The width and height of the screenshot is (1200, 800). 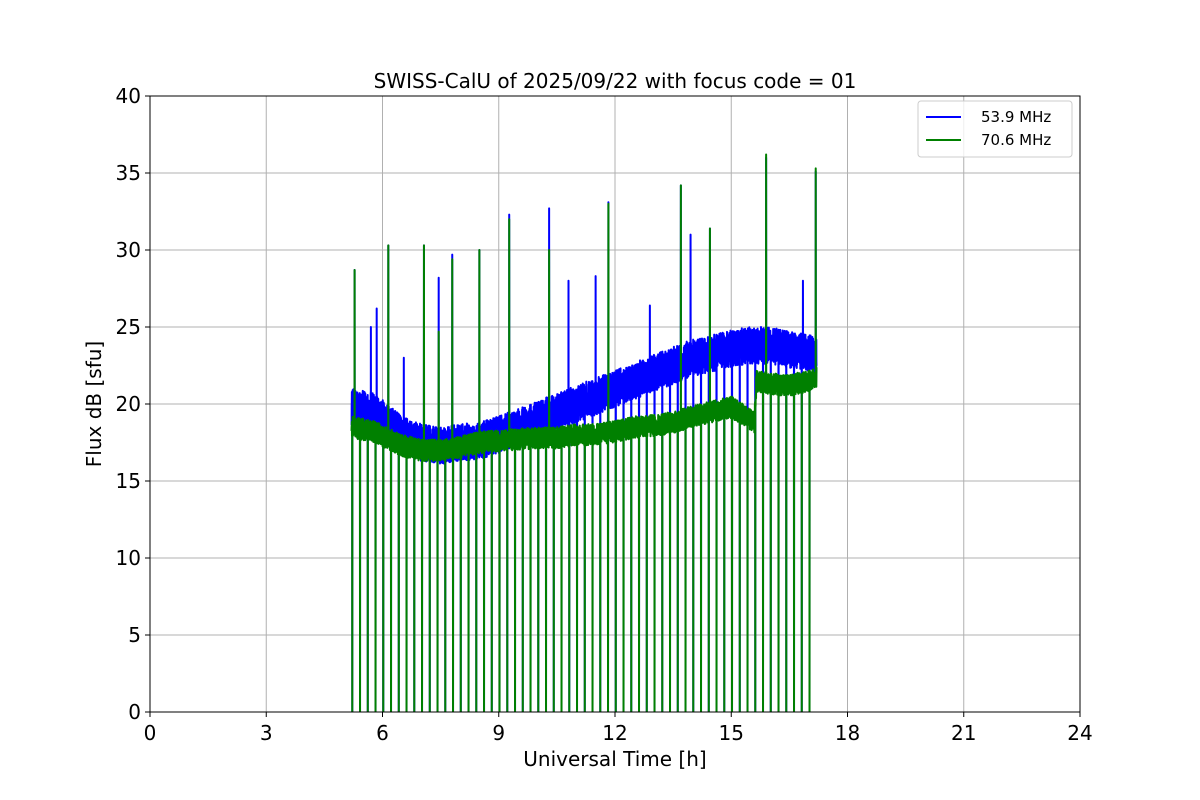 I want to click on y-tick-label: 10, so click(x=128, y=558).